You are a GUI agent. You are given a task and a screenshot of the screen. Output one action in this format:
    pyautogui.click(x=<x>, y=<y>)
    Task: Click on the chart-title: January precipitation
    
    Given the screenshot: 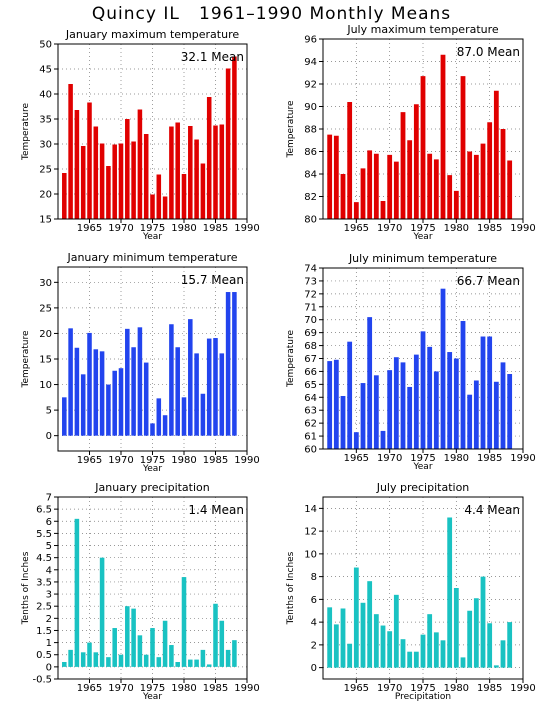 What is the action you would take?
    pyautogui.click(x=152, y=487)
    